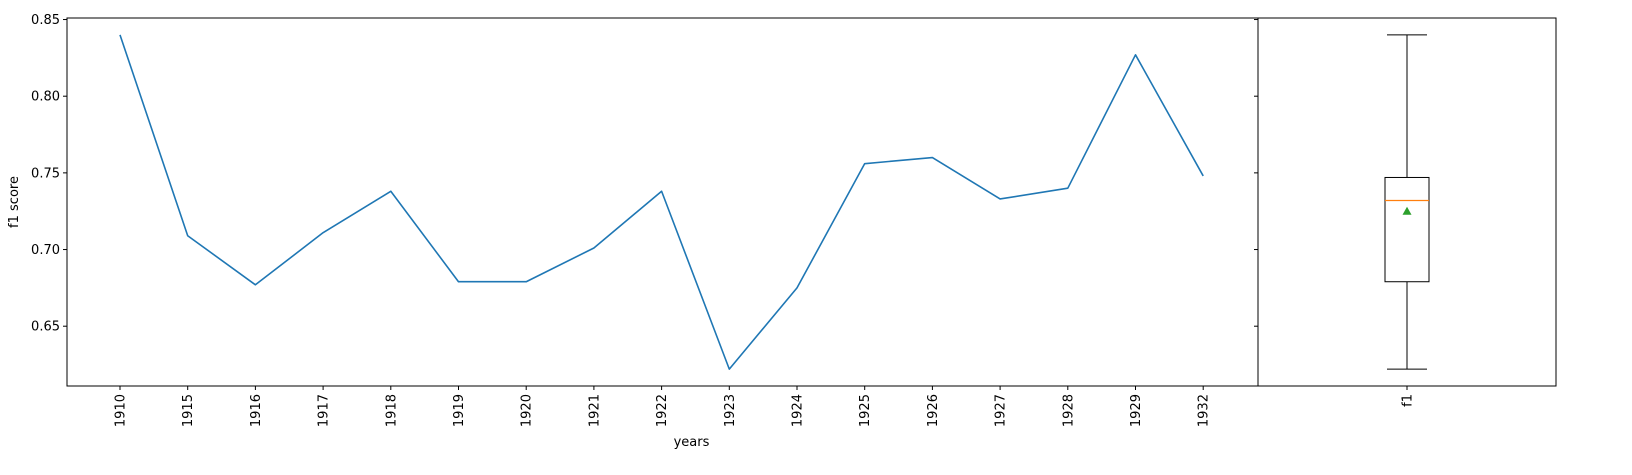 This screenshot has width=1632, height=475. Describe the element at coordinates (730, 410) in the screenshot. I see `x-tick-label: 1923` at that location.